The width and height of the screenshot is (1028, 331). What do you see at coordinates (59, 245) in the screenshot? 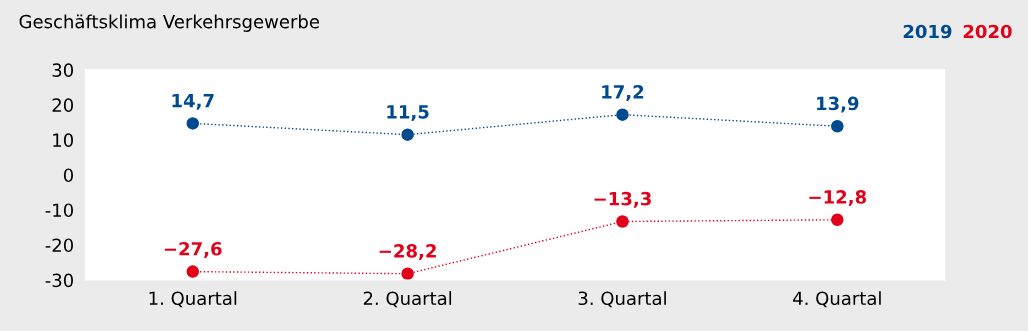
I see `y-tick-label: -20` at bounding box center [59, 245].